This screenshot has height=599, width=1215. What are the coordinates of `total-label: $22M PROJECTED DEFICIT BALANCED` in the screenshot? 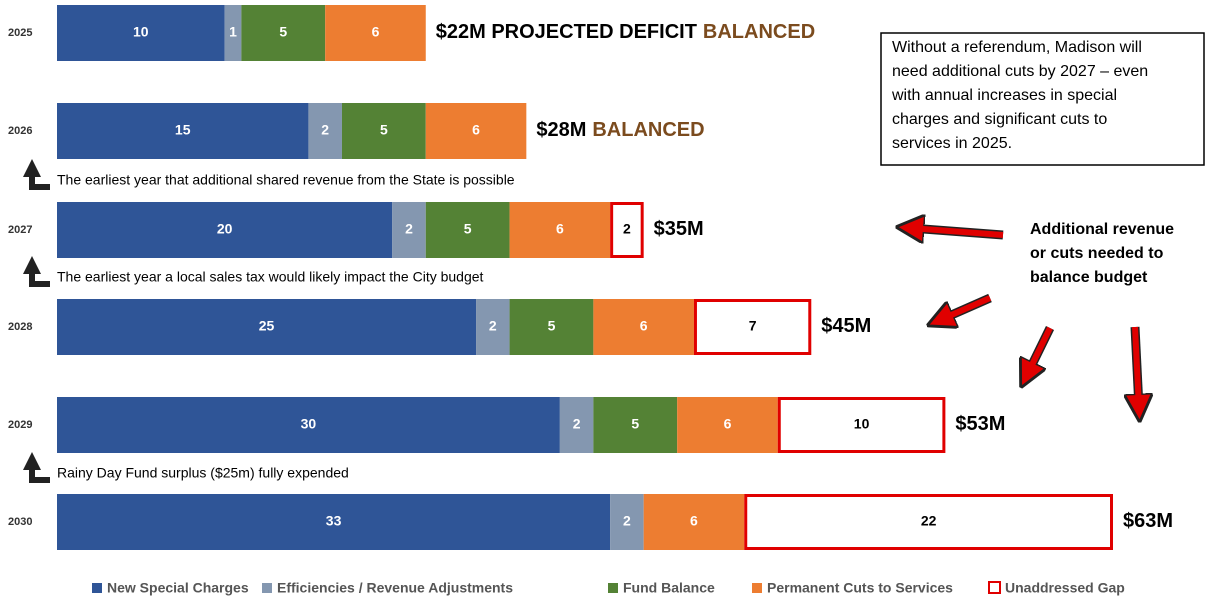 It's located at (625, 32).